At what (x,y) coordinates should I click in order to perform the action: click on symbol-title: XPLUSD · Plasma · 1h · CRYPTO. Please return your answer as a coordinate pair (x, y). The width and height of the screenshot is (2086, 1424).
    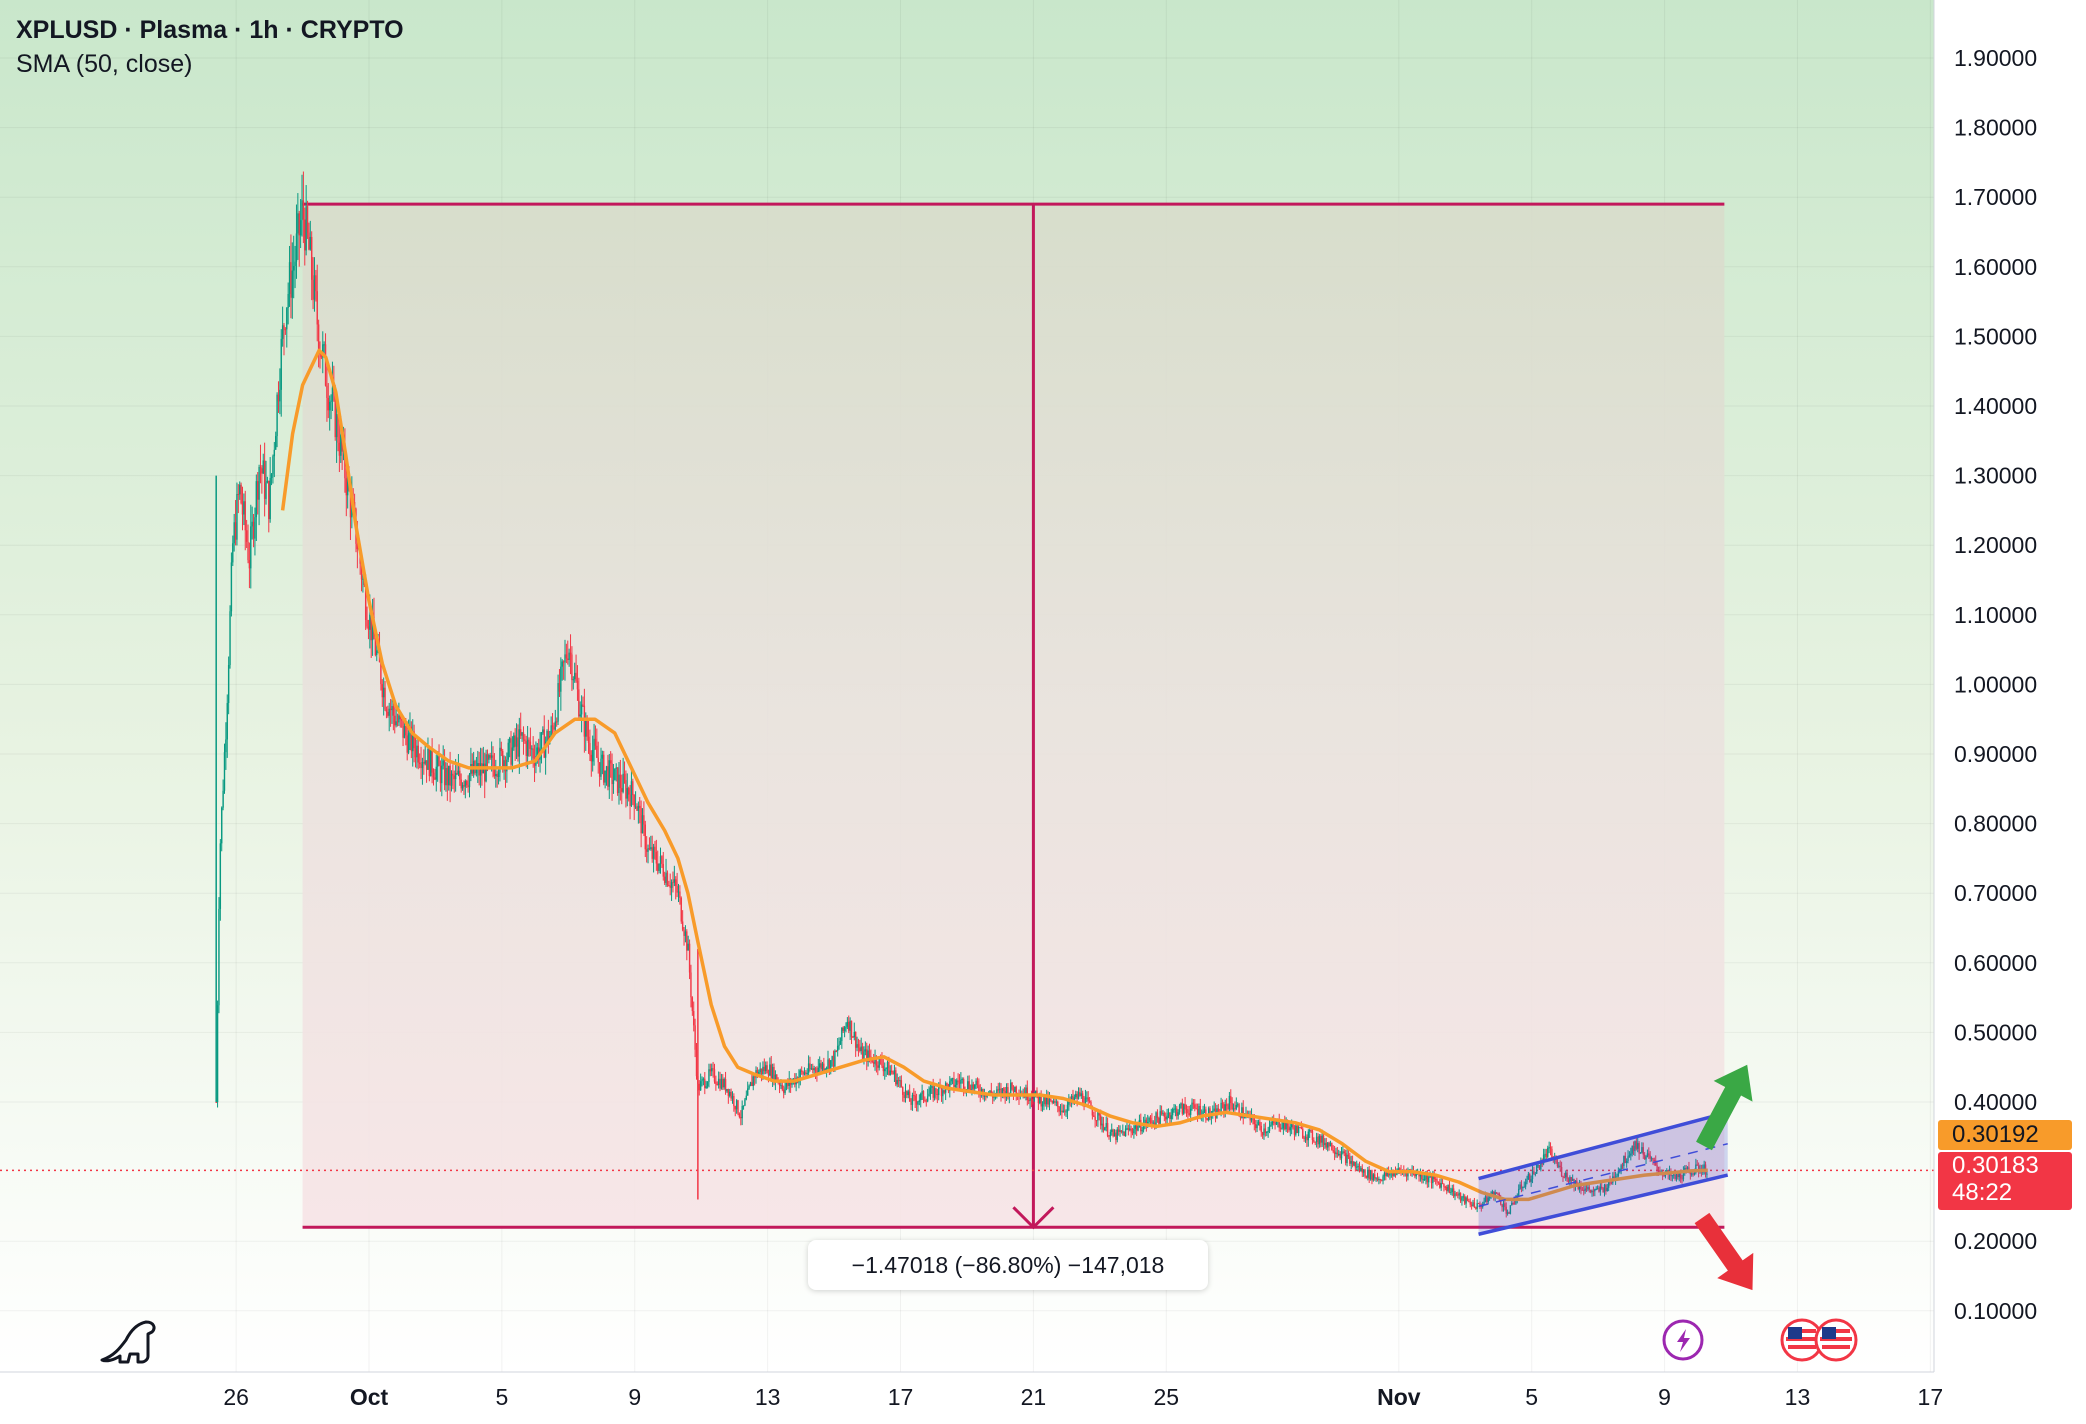
    Looking at the image, I should click on (210, 30).